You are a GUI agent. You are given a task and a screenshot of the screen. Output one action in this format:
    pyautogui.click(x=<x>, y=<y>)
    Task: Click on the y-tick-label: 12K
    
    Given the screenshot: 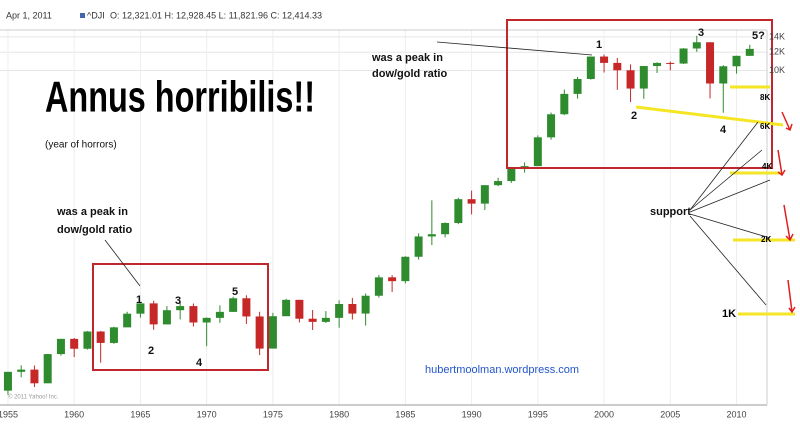 What is the action you would take?
    pyautogui.click(x=777, y=52)
    